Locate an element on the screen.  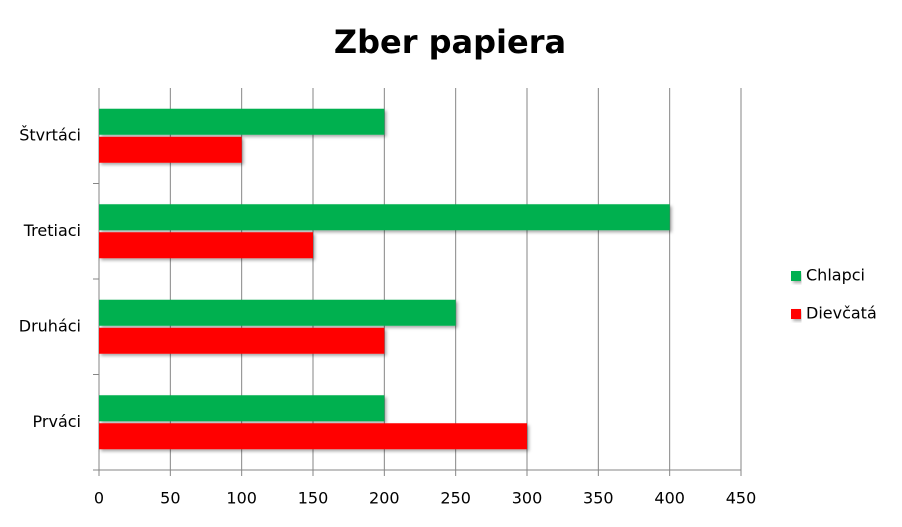
y-tick-label: Tretiaci is located at coordinates (52, 230).